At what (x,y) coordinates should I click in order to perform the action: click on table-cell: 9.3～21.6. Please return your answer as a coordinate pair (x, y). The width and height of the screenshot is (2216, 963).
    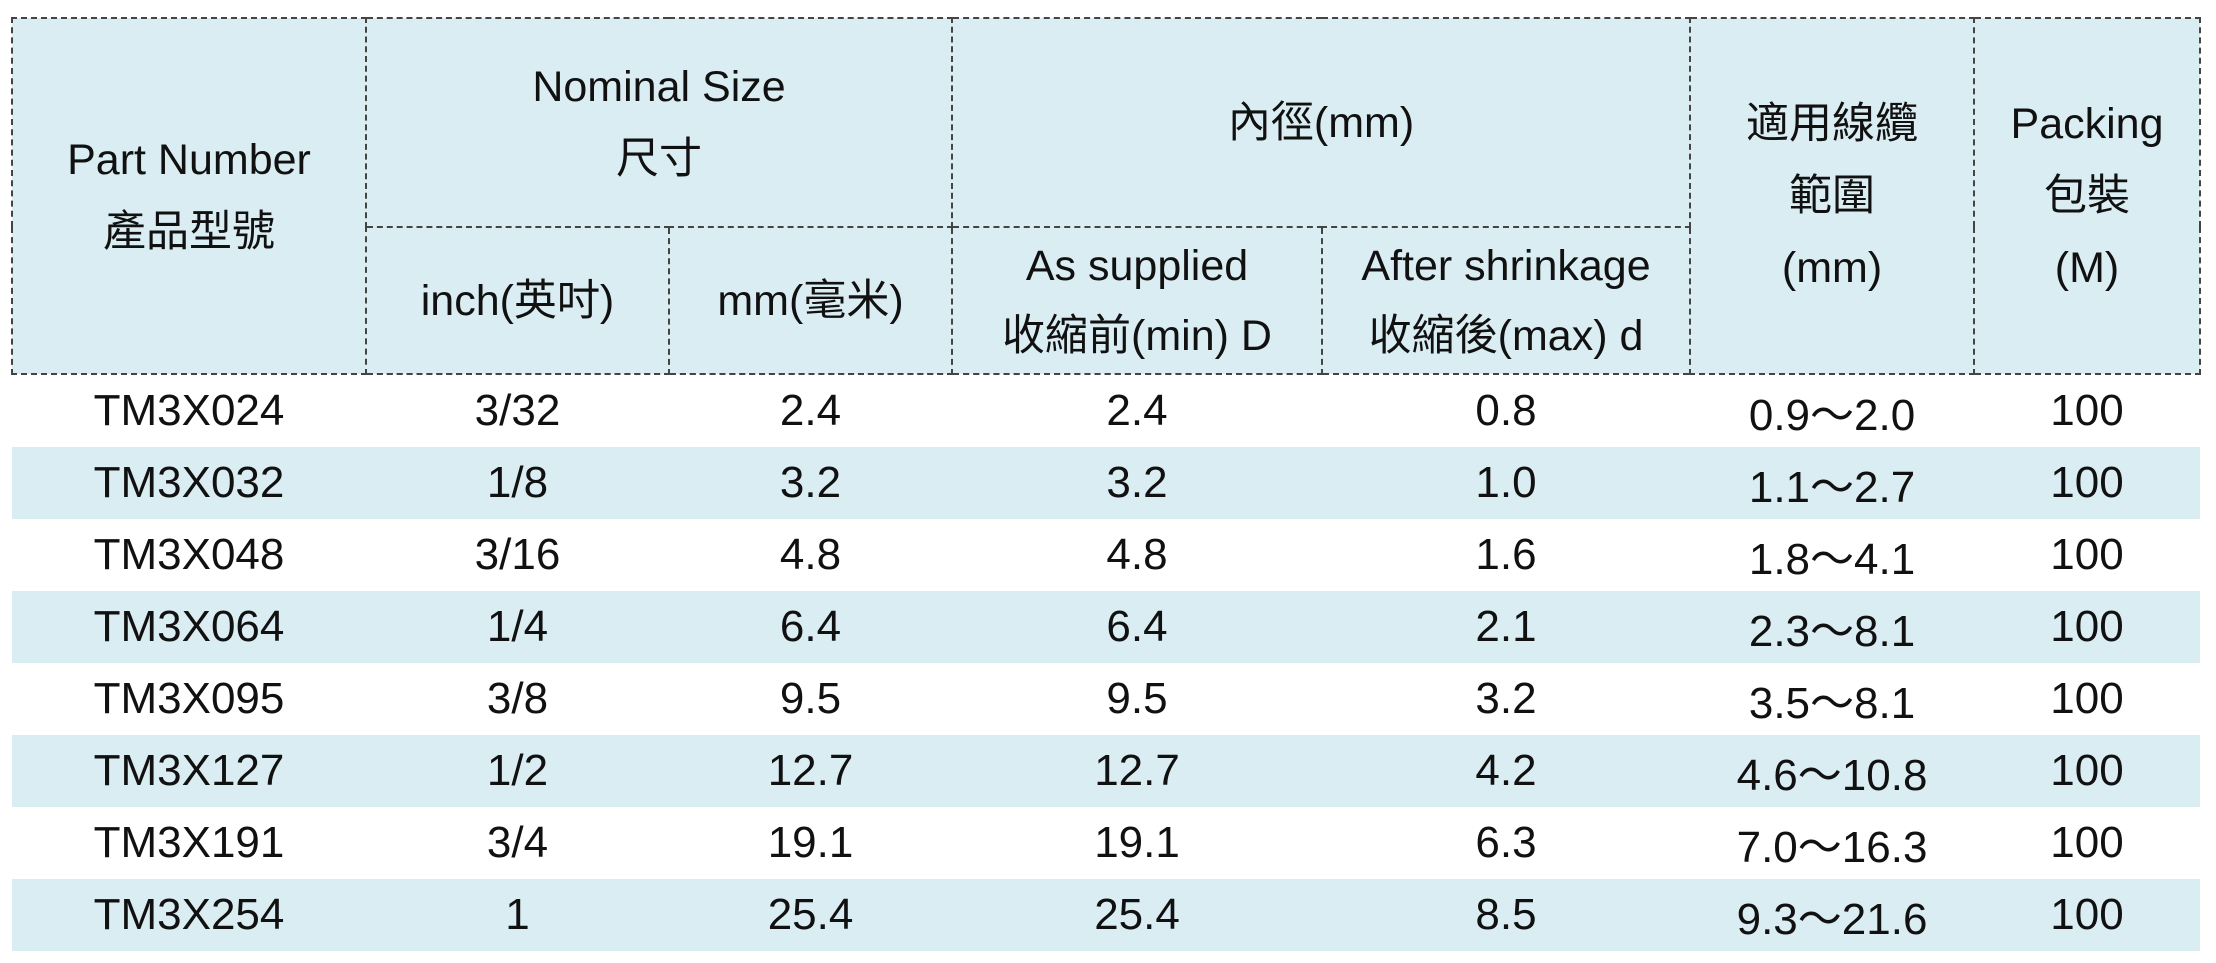
    Looking at the image, I should click on (1832, 915).